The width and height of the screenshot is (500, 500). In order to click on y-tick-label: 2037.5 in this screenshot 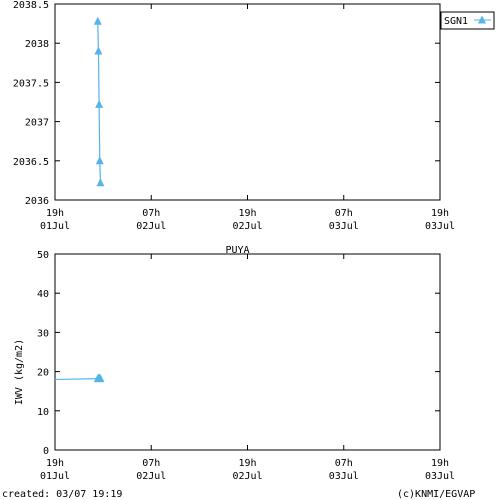, I will do `click(31, 83)`.